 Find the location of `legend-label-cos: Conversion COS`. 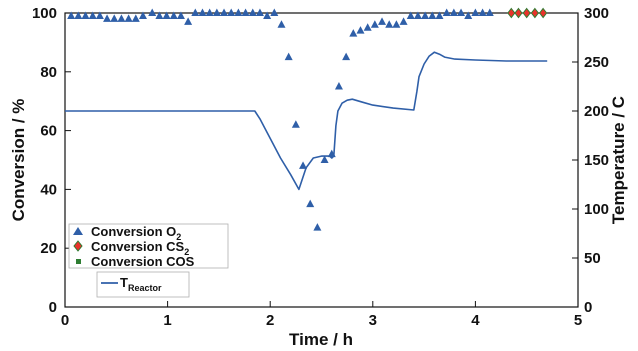

legend-label-cos: Conversion COS is located at coordinates (143, 261).